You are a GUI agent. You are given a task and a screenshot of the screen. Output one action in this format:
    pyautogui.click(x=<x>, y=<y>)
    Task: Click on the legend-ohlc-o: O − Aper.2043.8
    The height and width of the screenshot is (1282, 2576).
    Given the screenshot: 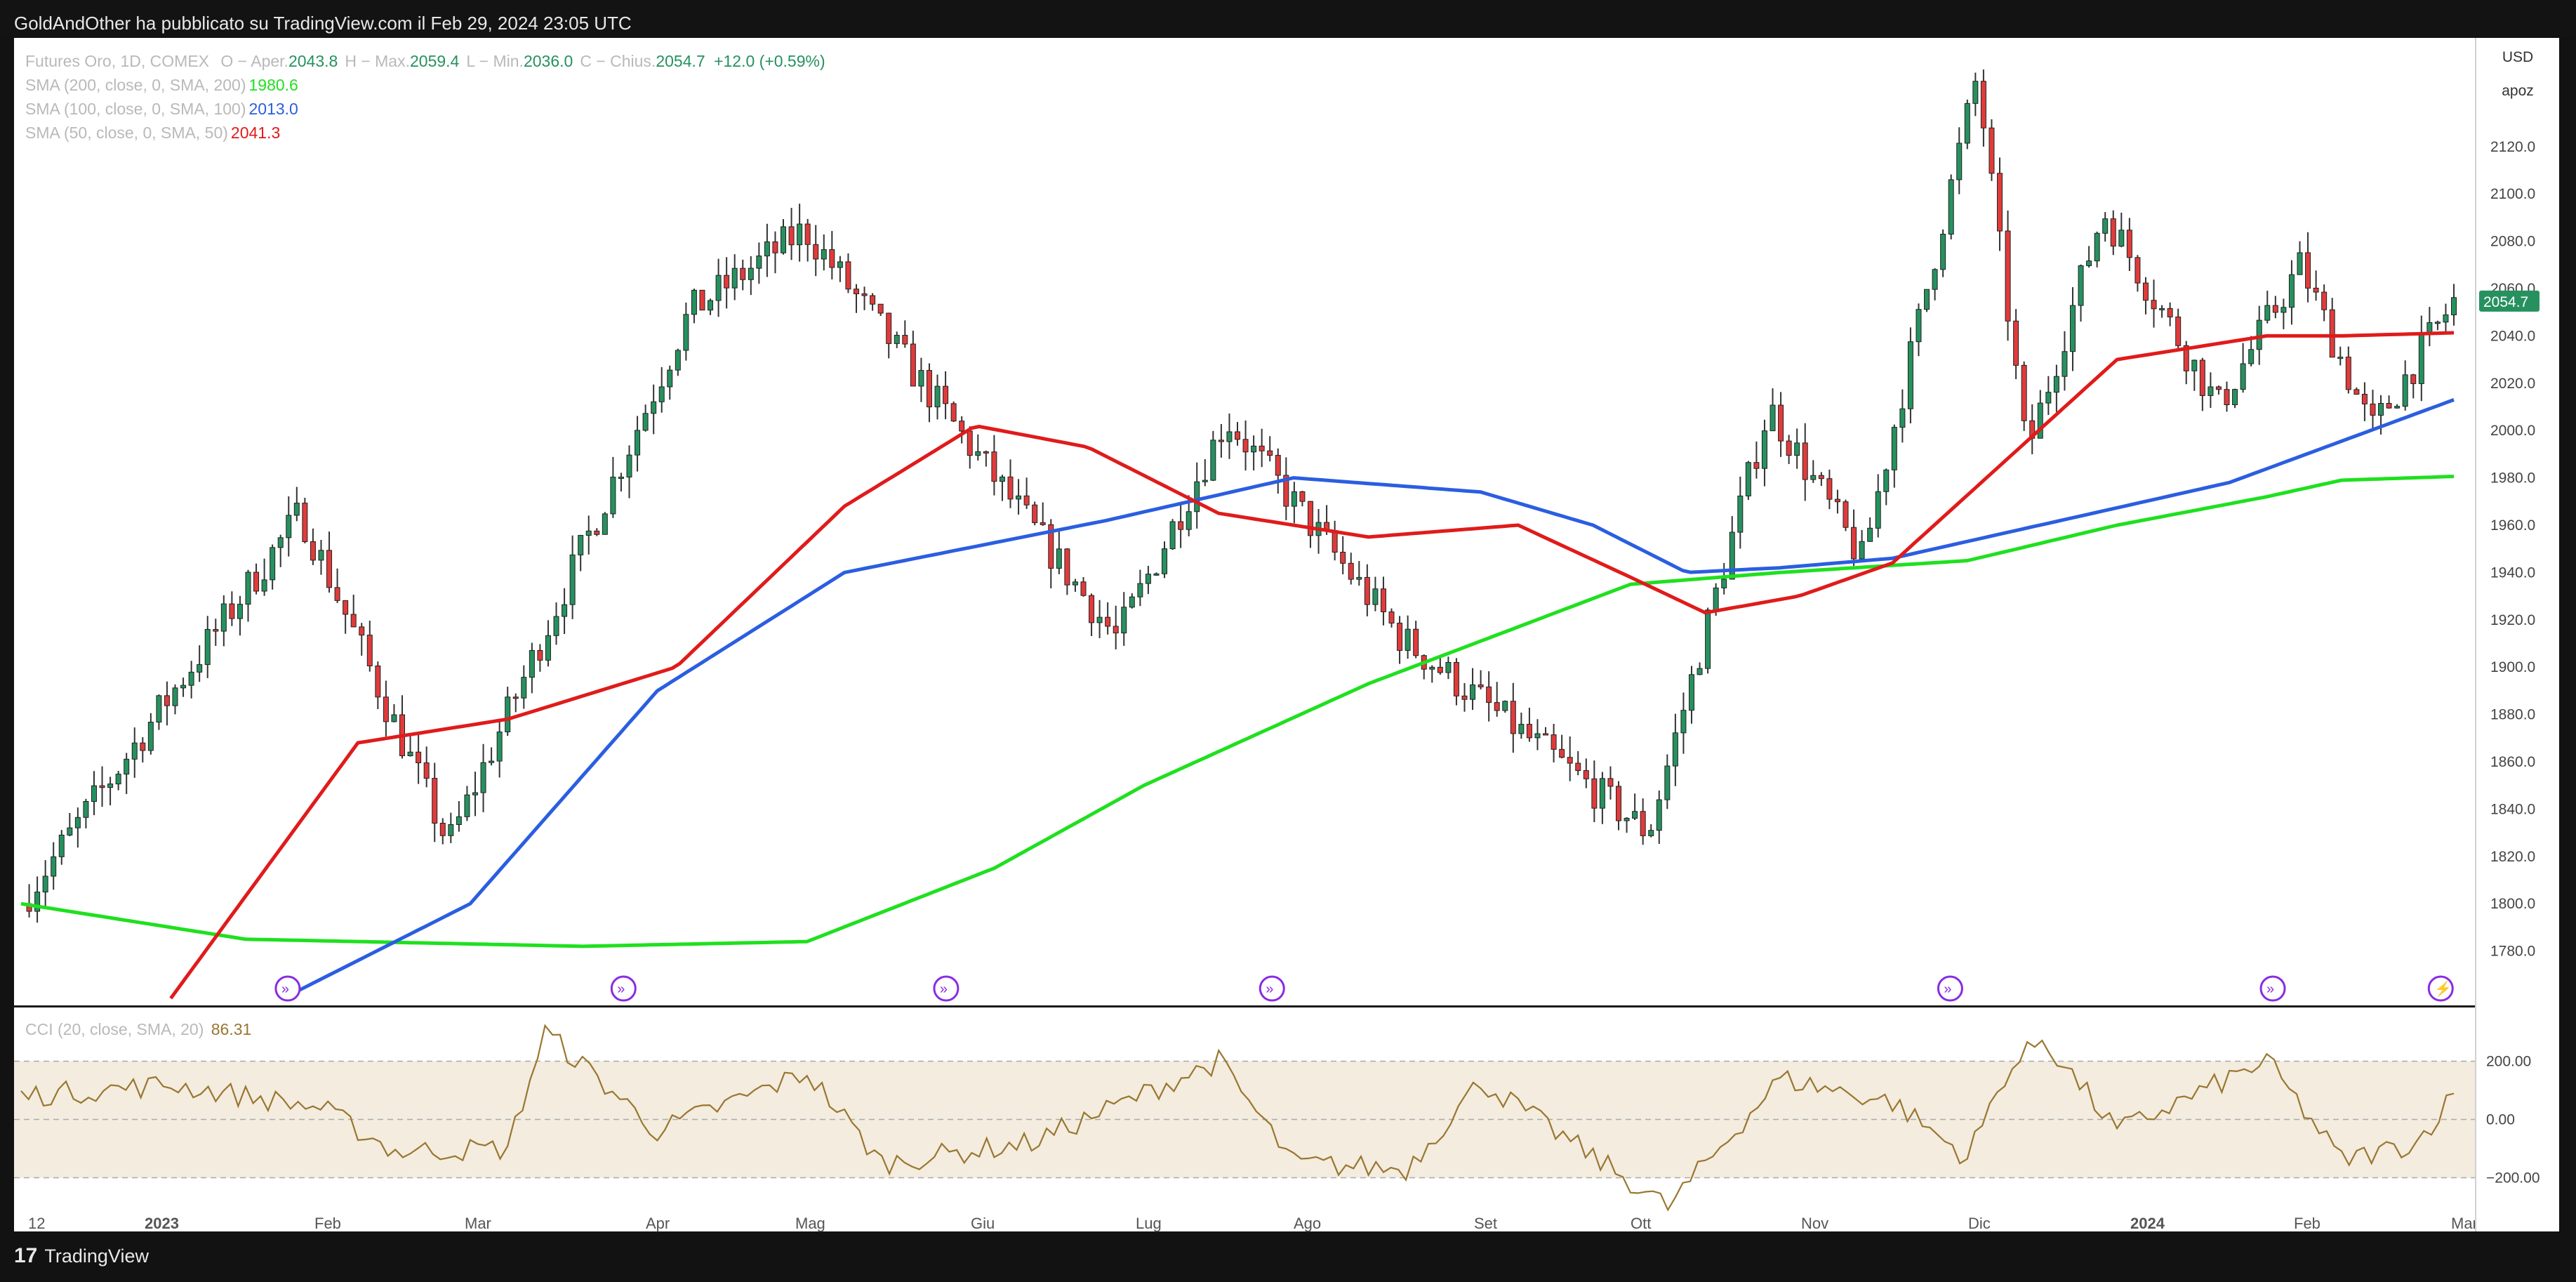 What is the action you would take?
    pyautogui.click(x=279, y=61)
    